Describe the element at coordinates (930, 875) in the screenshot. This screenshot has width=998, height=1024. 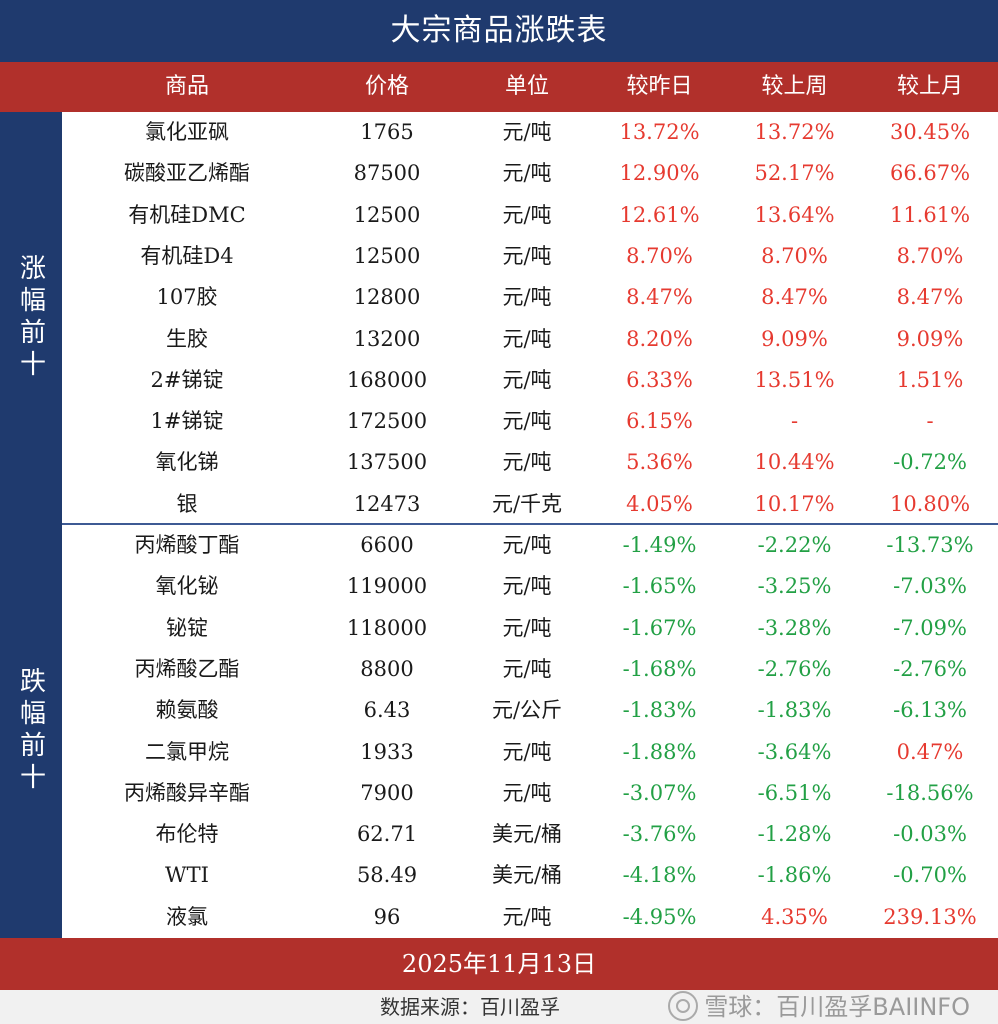
I see `change-month-cell: -0.70%` at that location.